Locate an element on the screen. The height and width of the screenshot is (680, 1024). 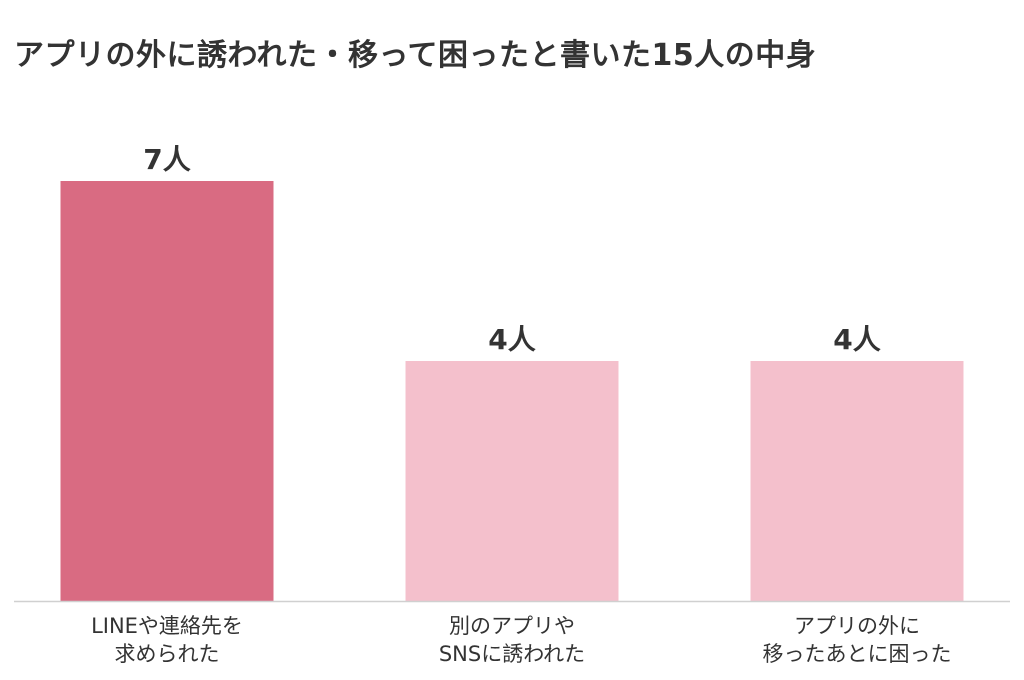
category-label-1: LINEや連絡先を求められた is located at coordinates (167, 640).